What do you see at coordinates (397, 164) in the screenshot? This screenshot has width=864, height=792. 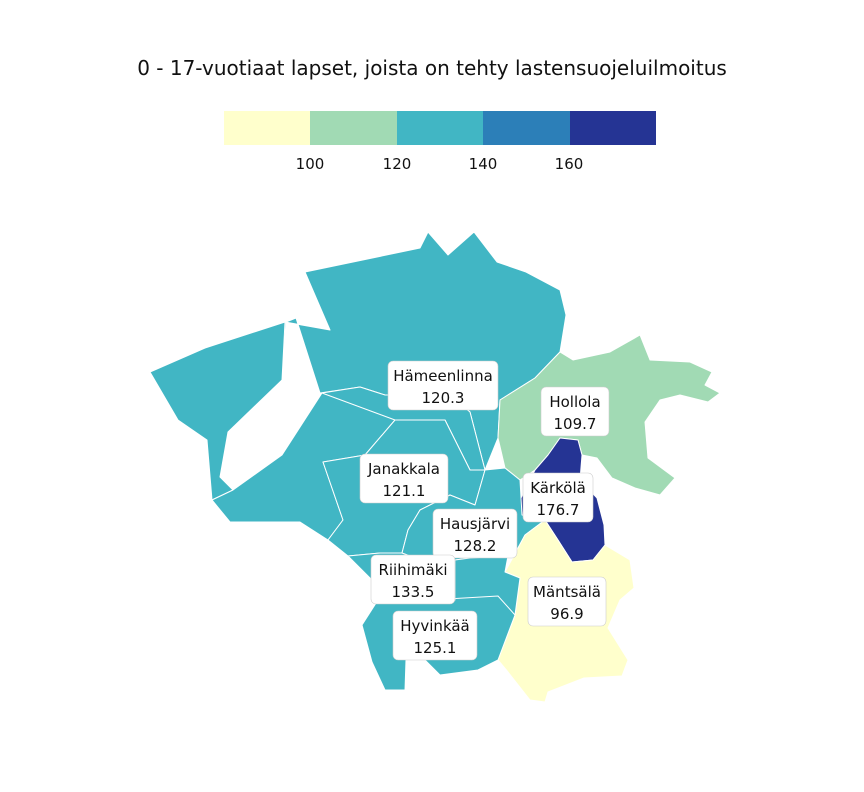 I see `legend-tick-120: 120` at bounding box center [397, 164].